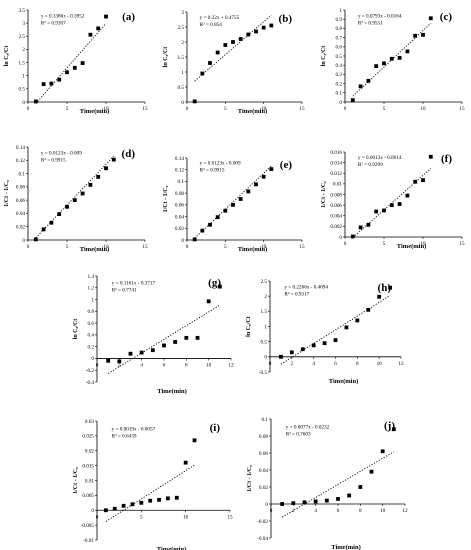 This screenshot has height=550, width=471. Describe the element at coordinates (182, 13) in the screenshot. I see `y-tick-label: 3` at that location.